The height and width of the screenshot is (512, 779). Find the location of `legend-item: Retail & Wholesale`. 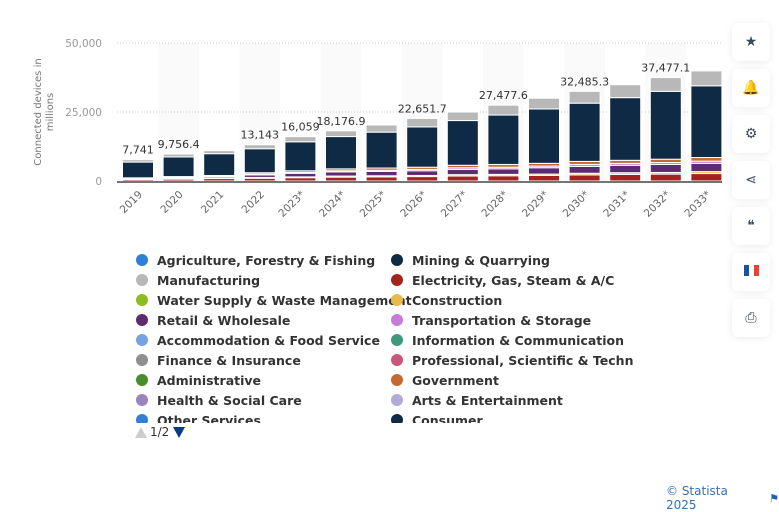

legend-item: Retail & Wholesale is located at coordinates (213, 320).